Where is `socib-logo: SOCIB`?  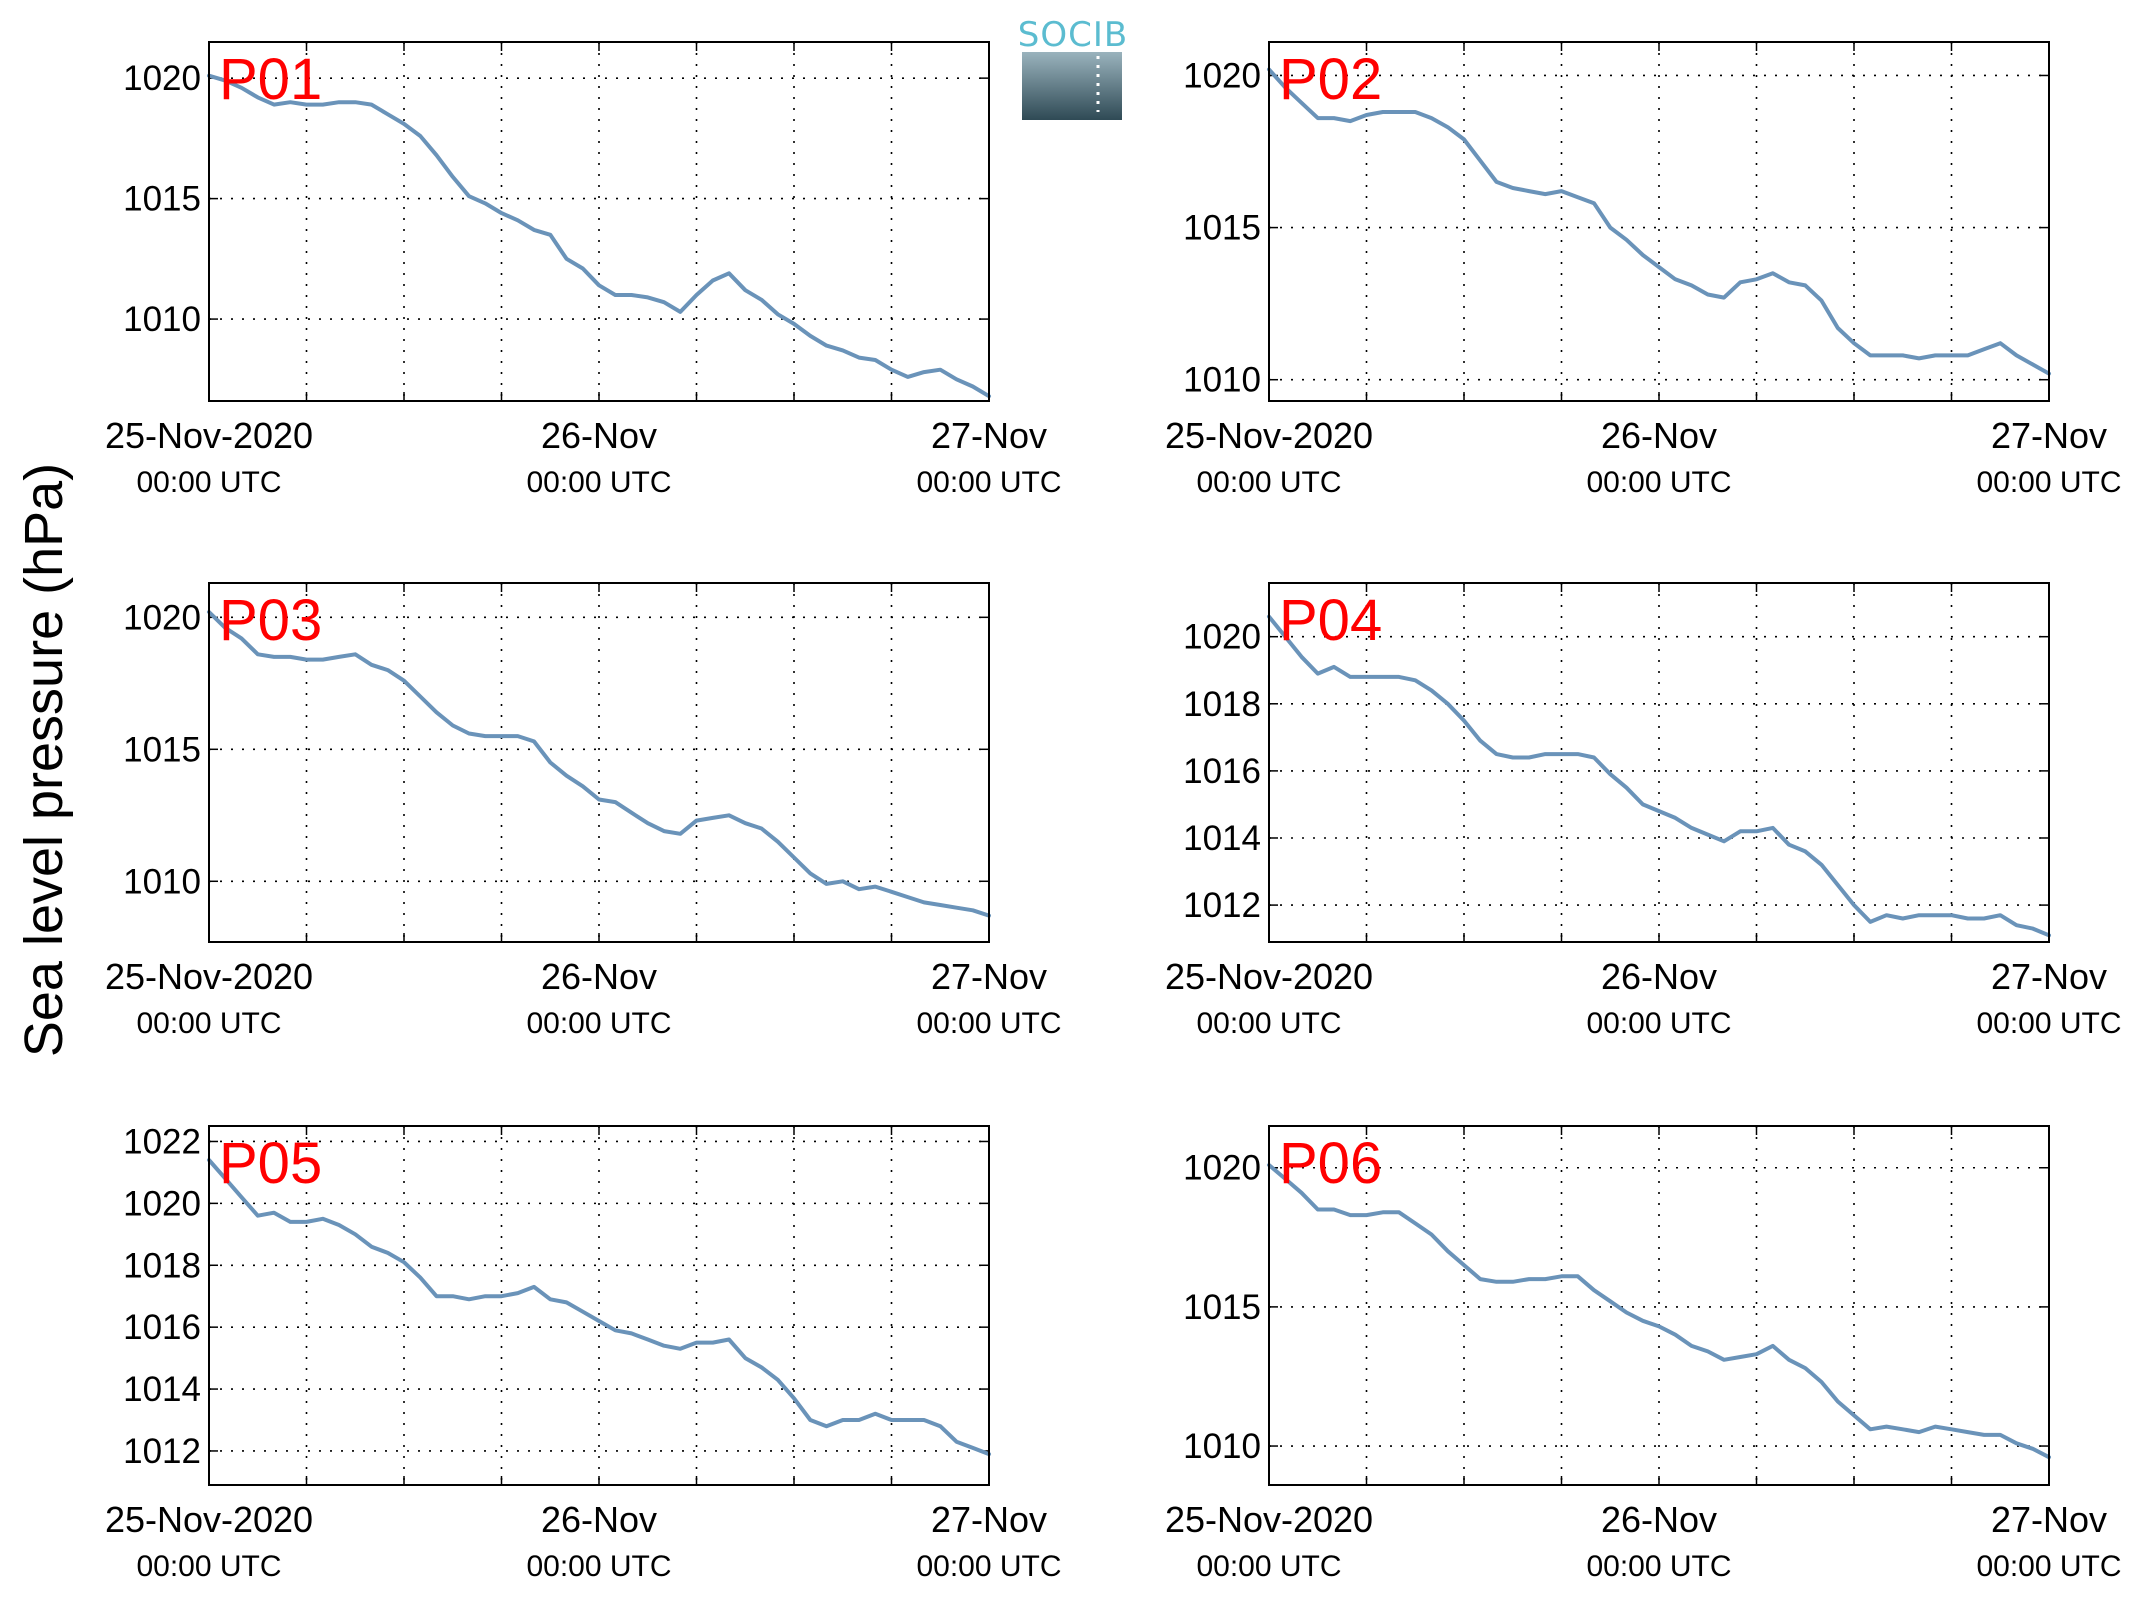
socib-logo: SOCIB is located at coordinates (1073, 67).